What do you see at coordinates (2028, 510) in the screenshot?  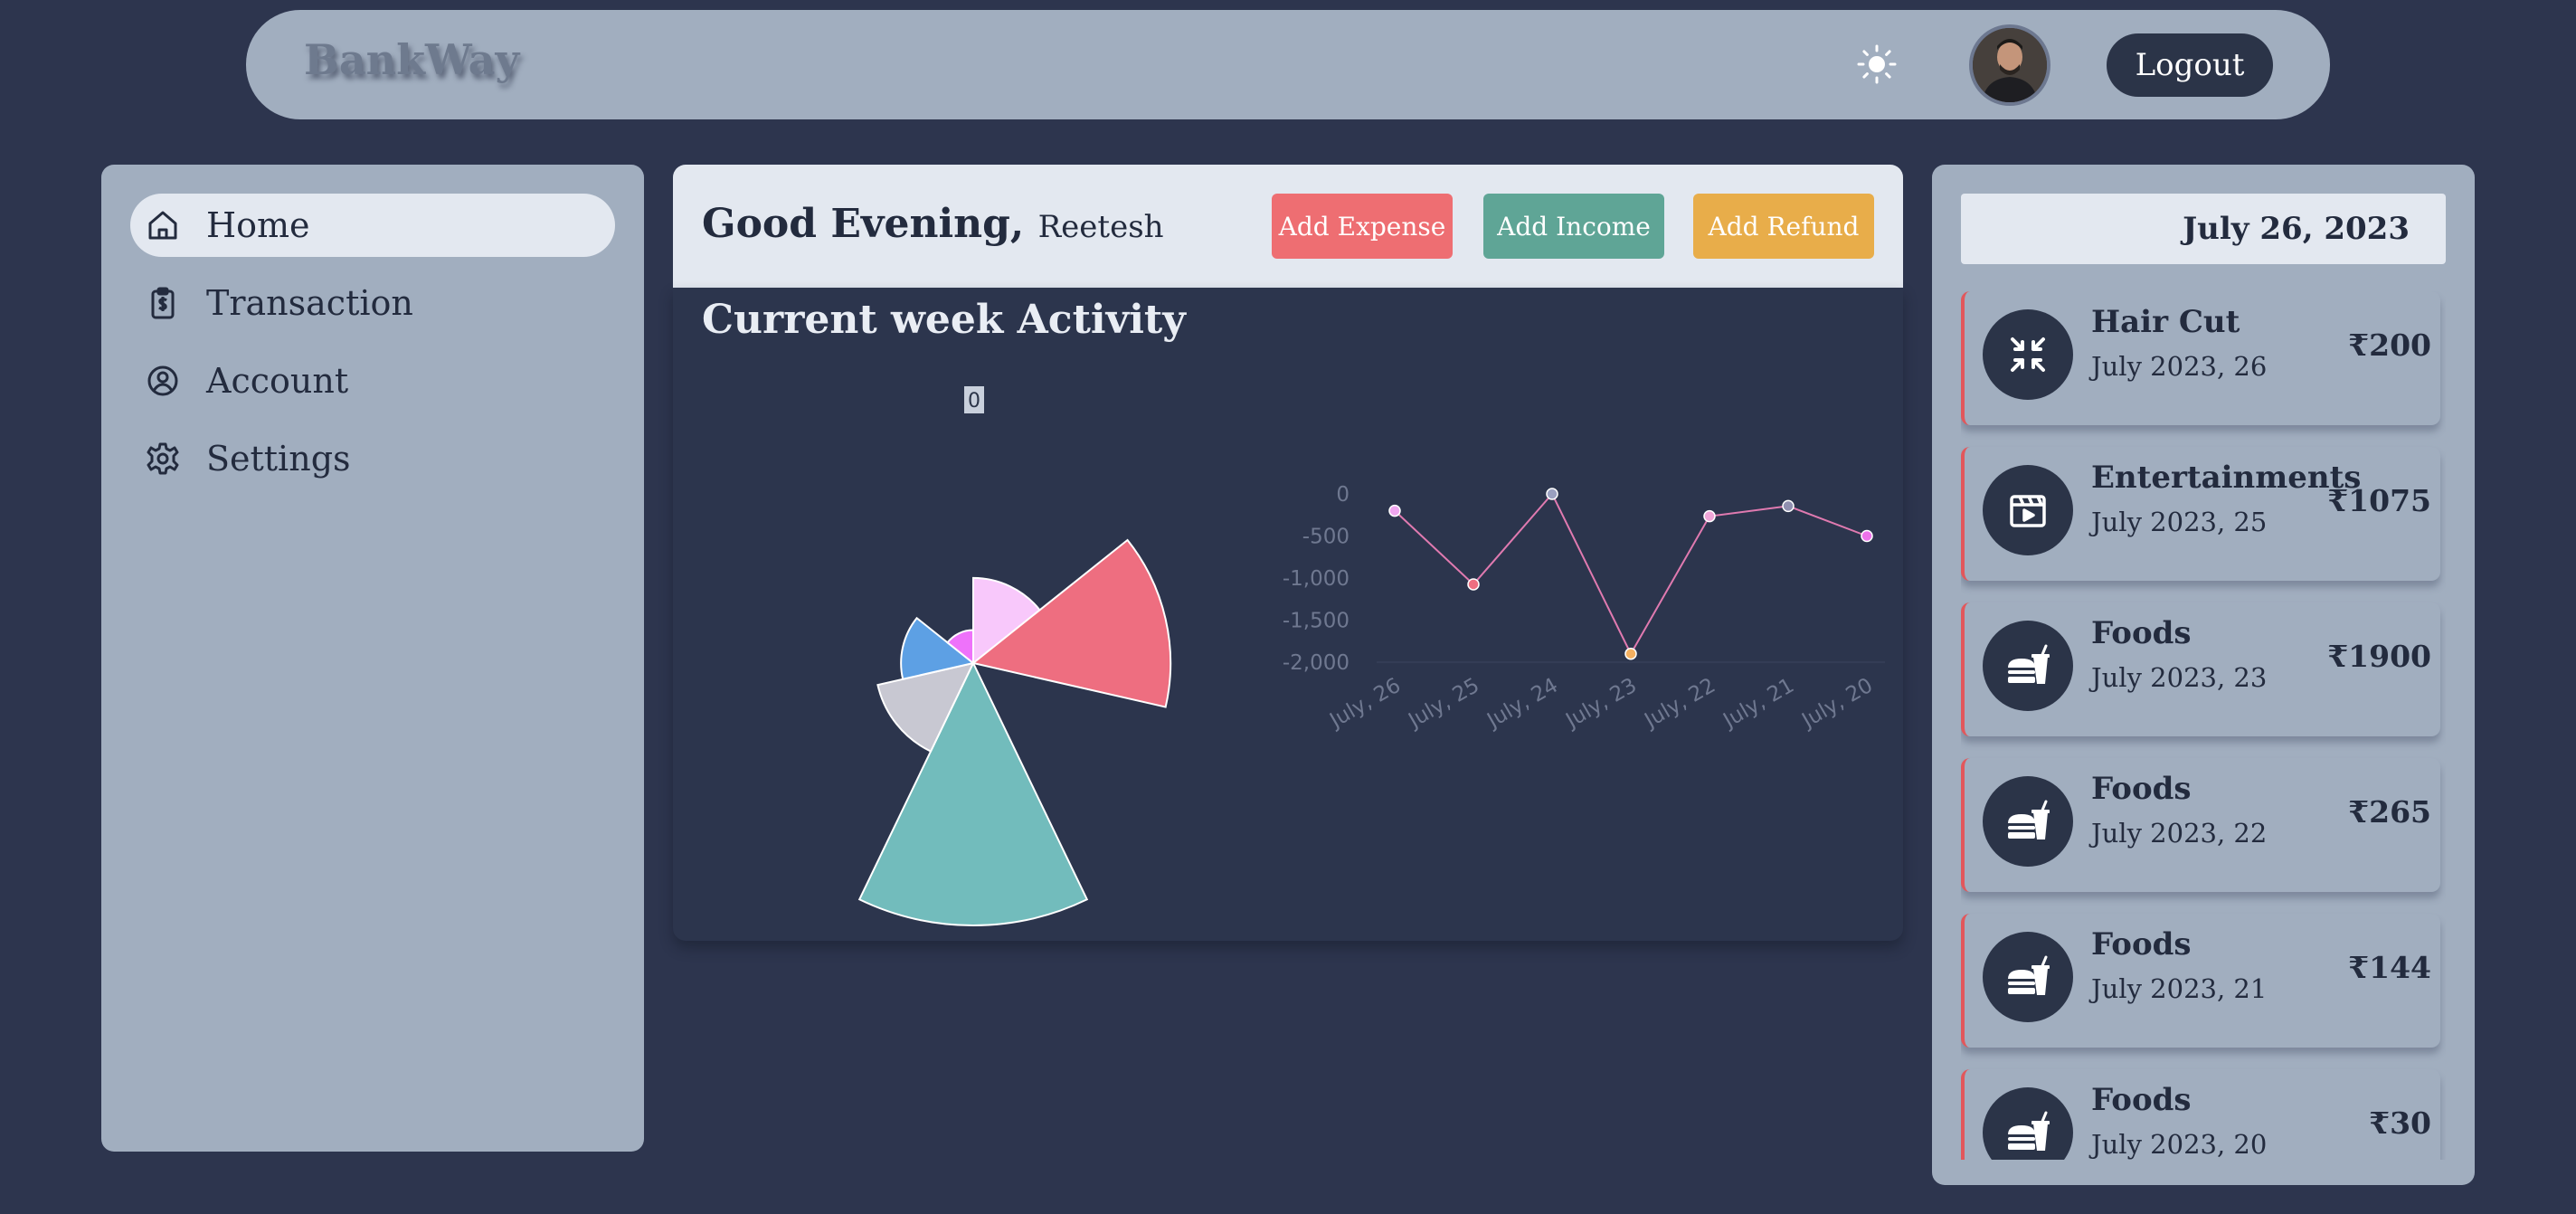 I see `clapperboard-icon` at bounding box center [2028, 510].